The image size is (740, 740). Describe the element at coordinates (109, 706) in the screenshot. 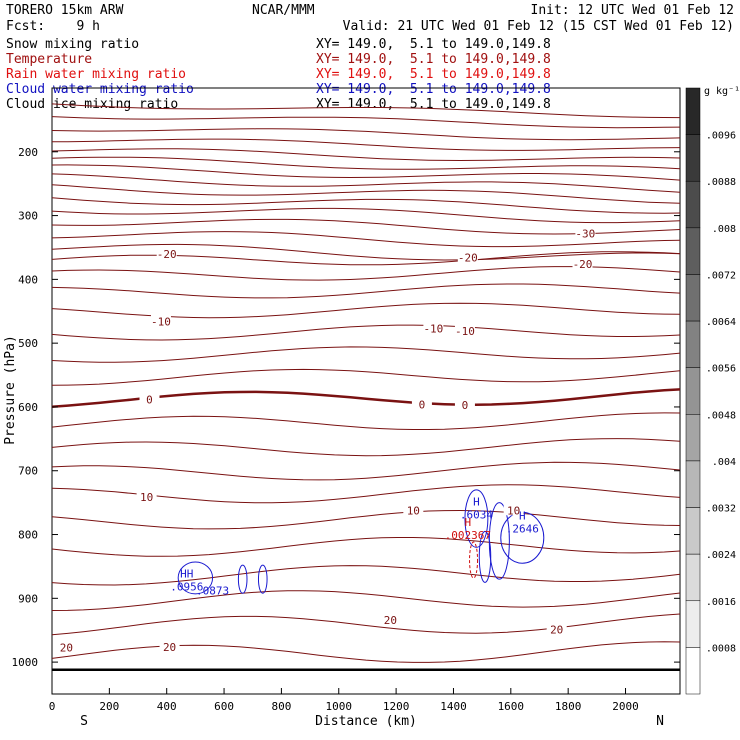

I see `x-tick-label: 200` at that location.